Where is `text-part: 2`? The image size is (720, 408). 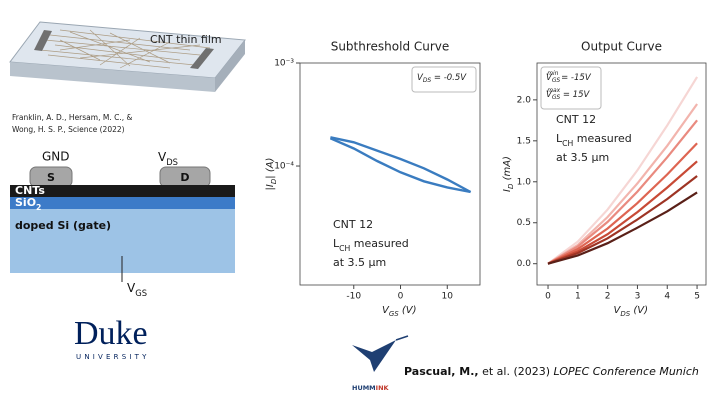
text-part: 2 is located at coordinates (38, 207).